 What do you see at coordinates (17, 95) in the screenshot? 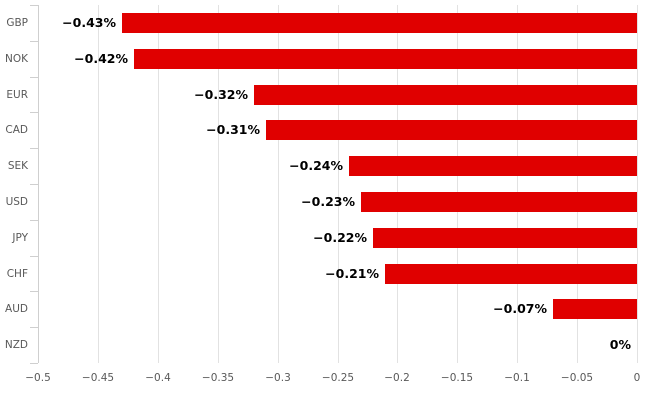
I see `category-label: EUR` at bounding box center [17, 95].